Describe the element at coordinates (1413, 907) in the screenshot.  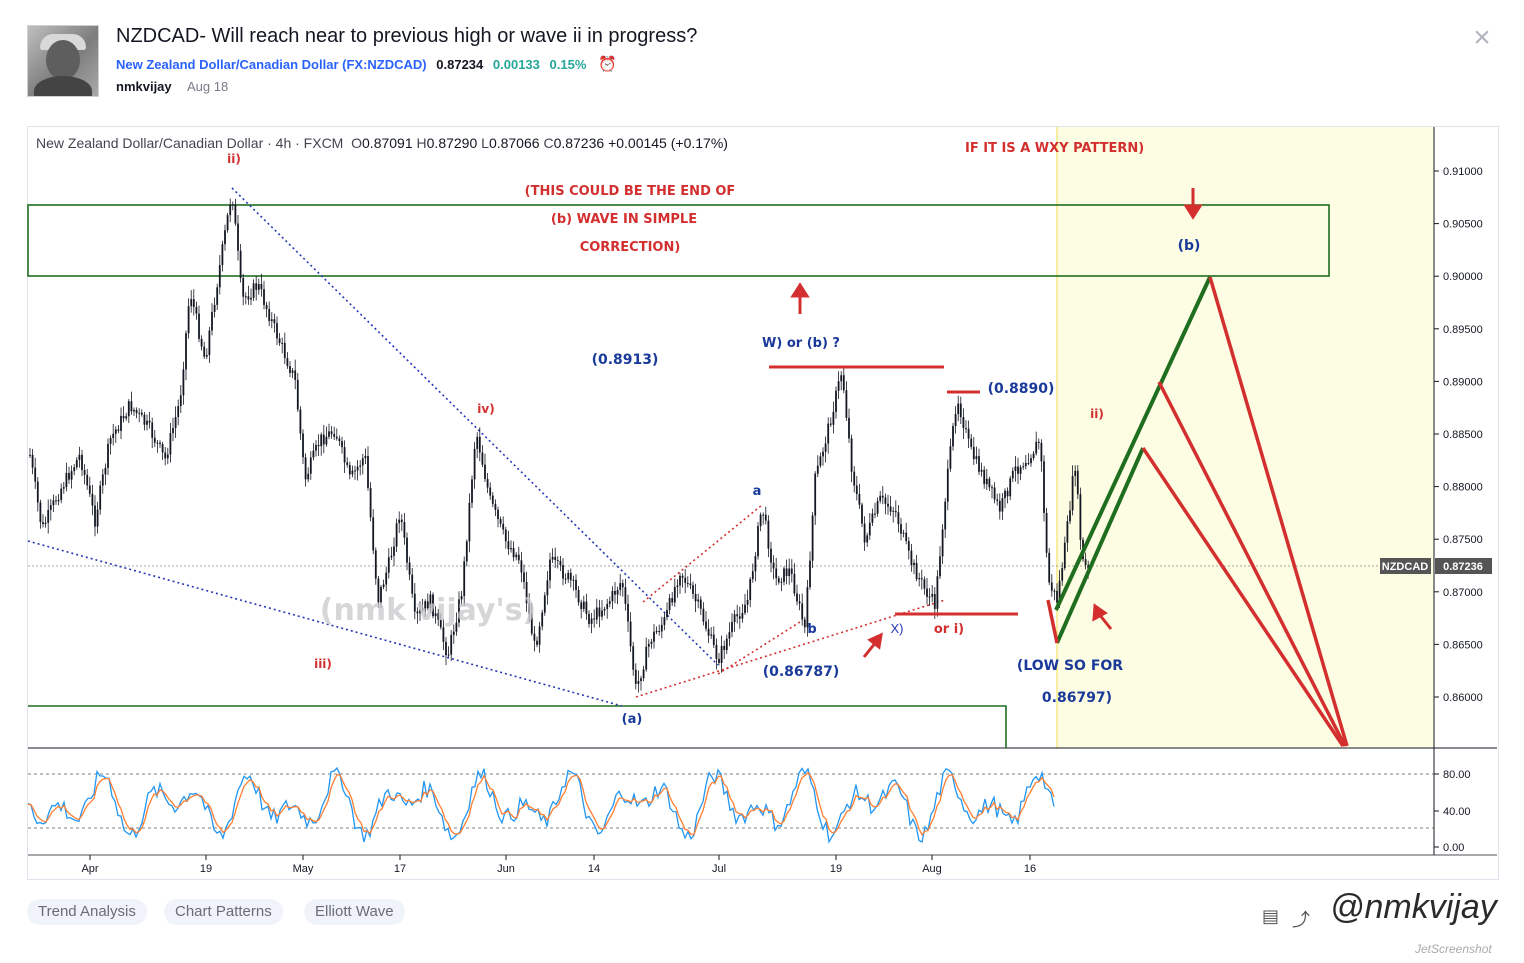
I see `author-handle-watermark: @nmkvijay` at that location.